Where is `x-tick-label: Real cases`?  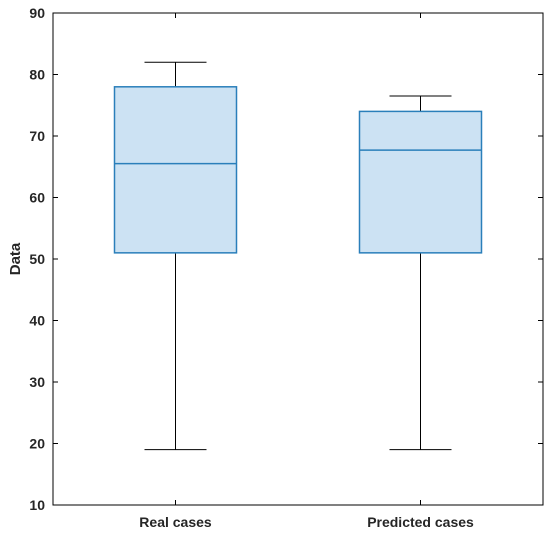 x-tick-label: Real cases is located at coordinates (175, 522).